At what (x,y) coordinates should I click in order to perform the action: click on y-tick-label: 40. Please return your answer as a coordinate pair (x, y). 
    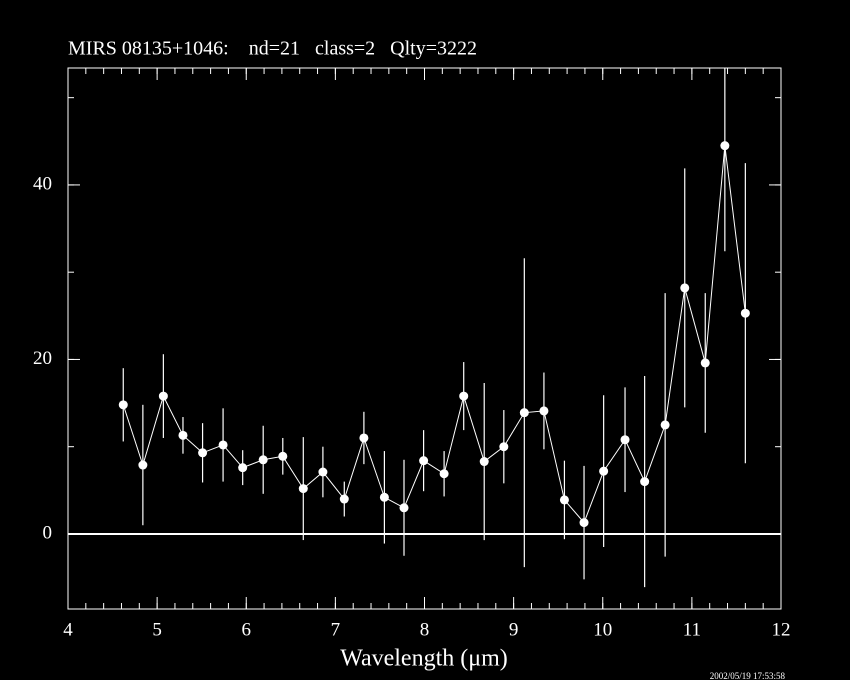
    Looking at the image, I should click on (42, 183).